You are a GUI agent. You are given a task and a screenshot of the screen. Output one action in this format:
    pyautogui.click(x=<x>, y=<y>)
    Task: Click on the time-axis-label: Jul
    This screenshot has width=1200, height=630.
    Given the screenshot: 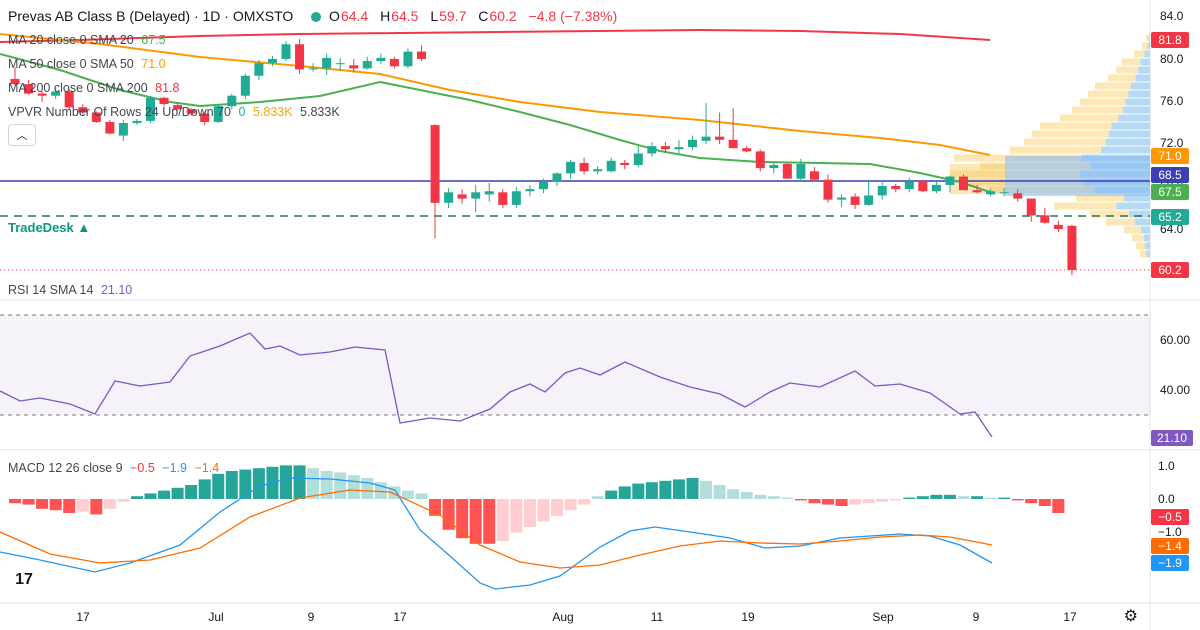 What is the action you would take?
    pyautogui.click(x=215, y=617)
    